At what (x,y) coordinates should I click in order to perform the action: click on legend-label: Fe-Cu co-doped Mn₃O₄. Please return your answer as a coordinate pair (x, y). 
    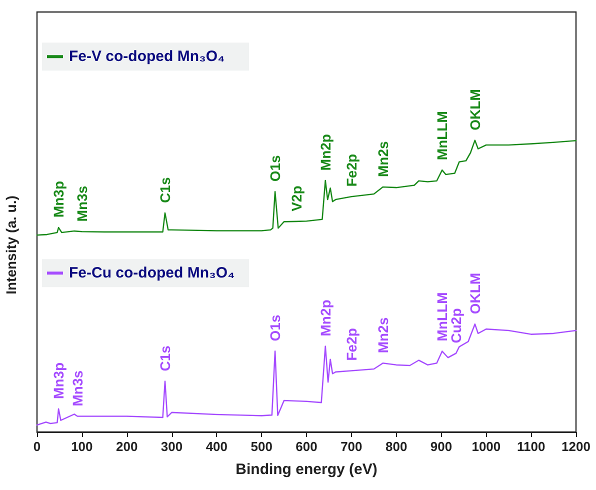
    Looking at the image, I should click on (152, 273).